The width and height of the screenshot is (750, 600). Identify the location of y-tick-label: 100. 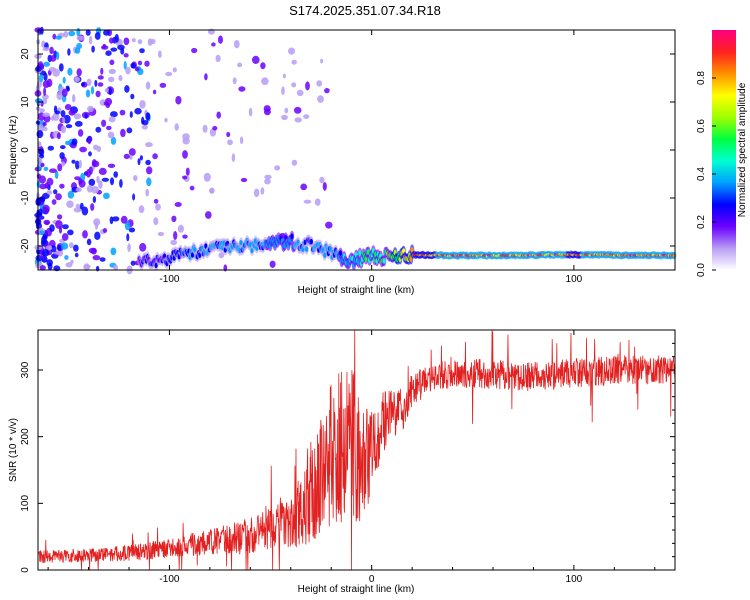
(25, 503).